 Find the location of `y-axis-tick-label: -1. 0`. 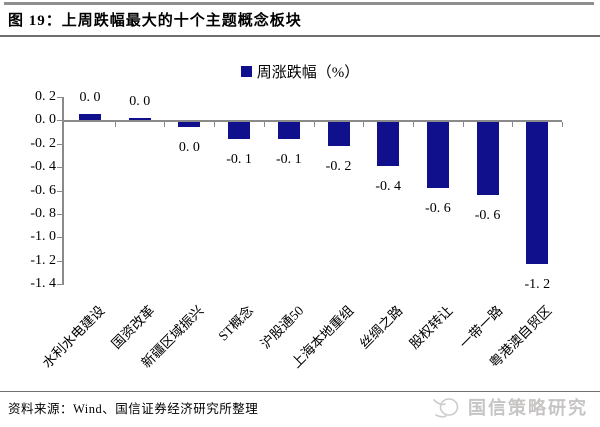

y-axis-tick-label: -1. 0 is located at coordinates (43, 237).